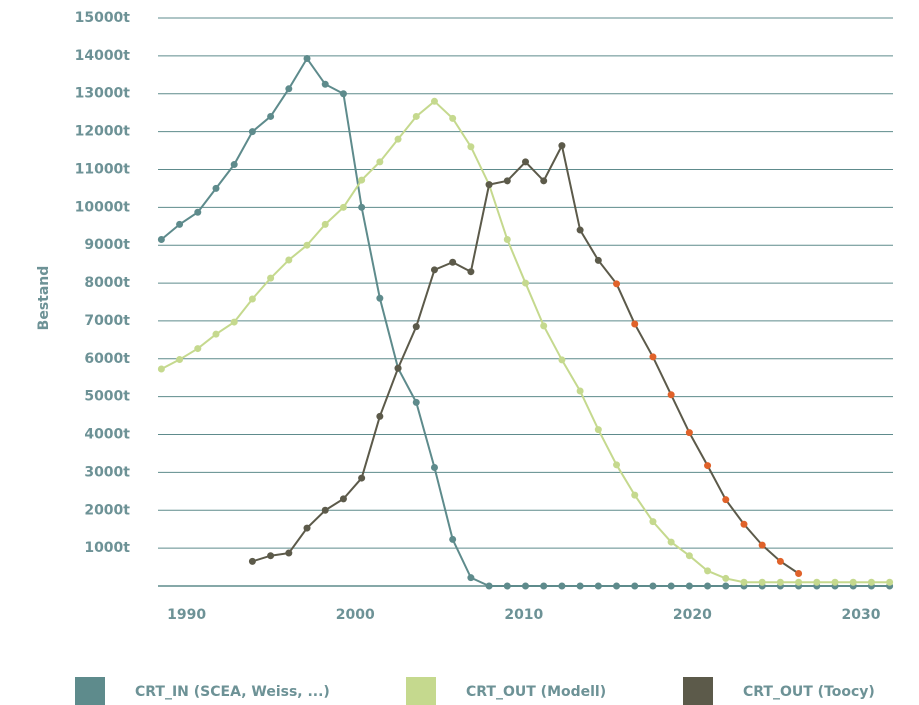  What do you see at coordinates (44, 298) in the screenshot?
I see `y-axis-label: Bestand` at bounding box center [44, 298].